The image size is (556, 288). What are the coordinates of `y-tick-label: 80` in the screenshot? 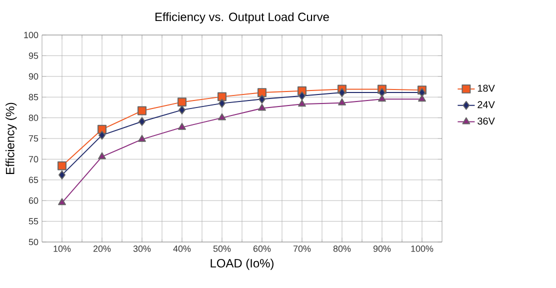 It's located at (33, 117).